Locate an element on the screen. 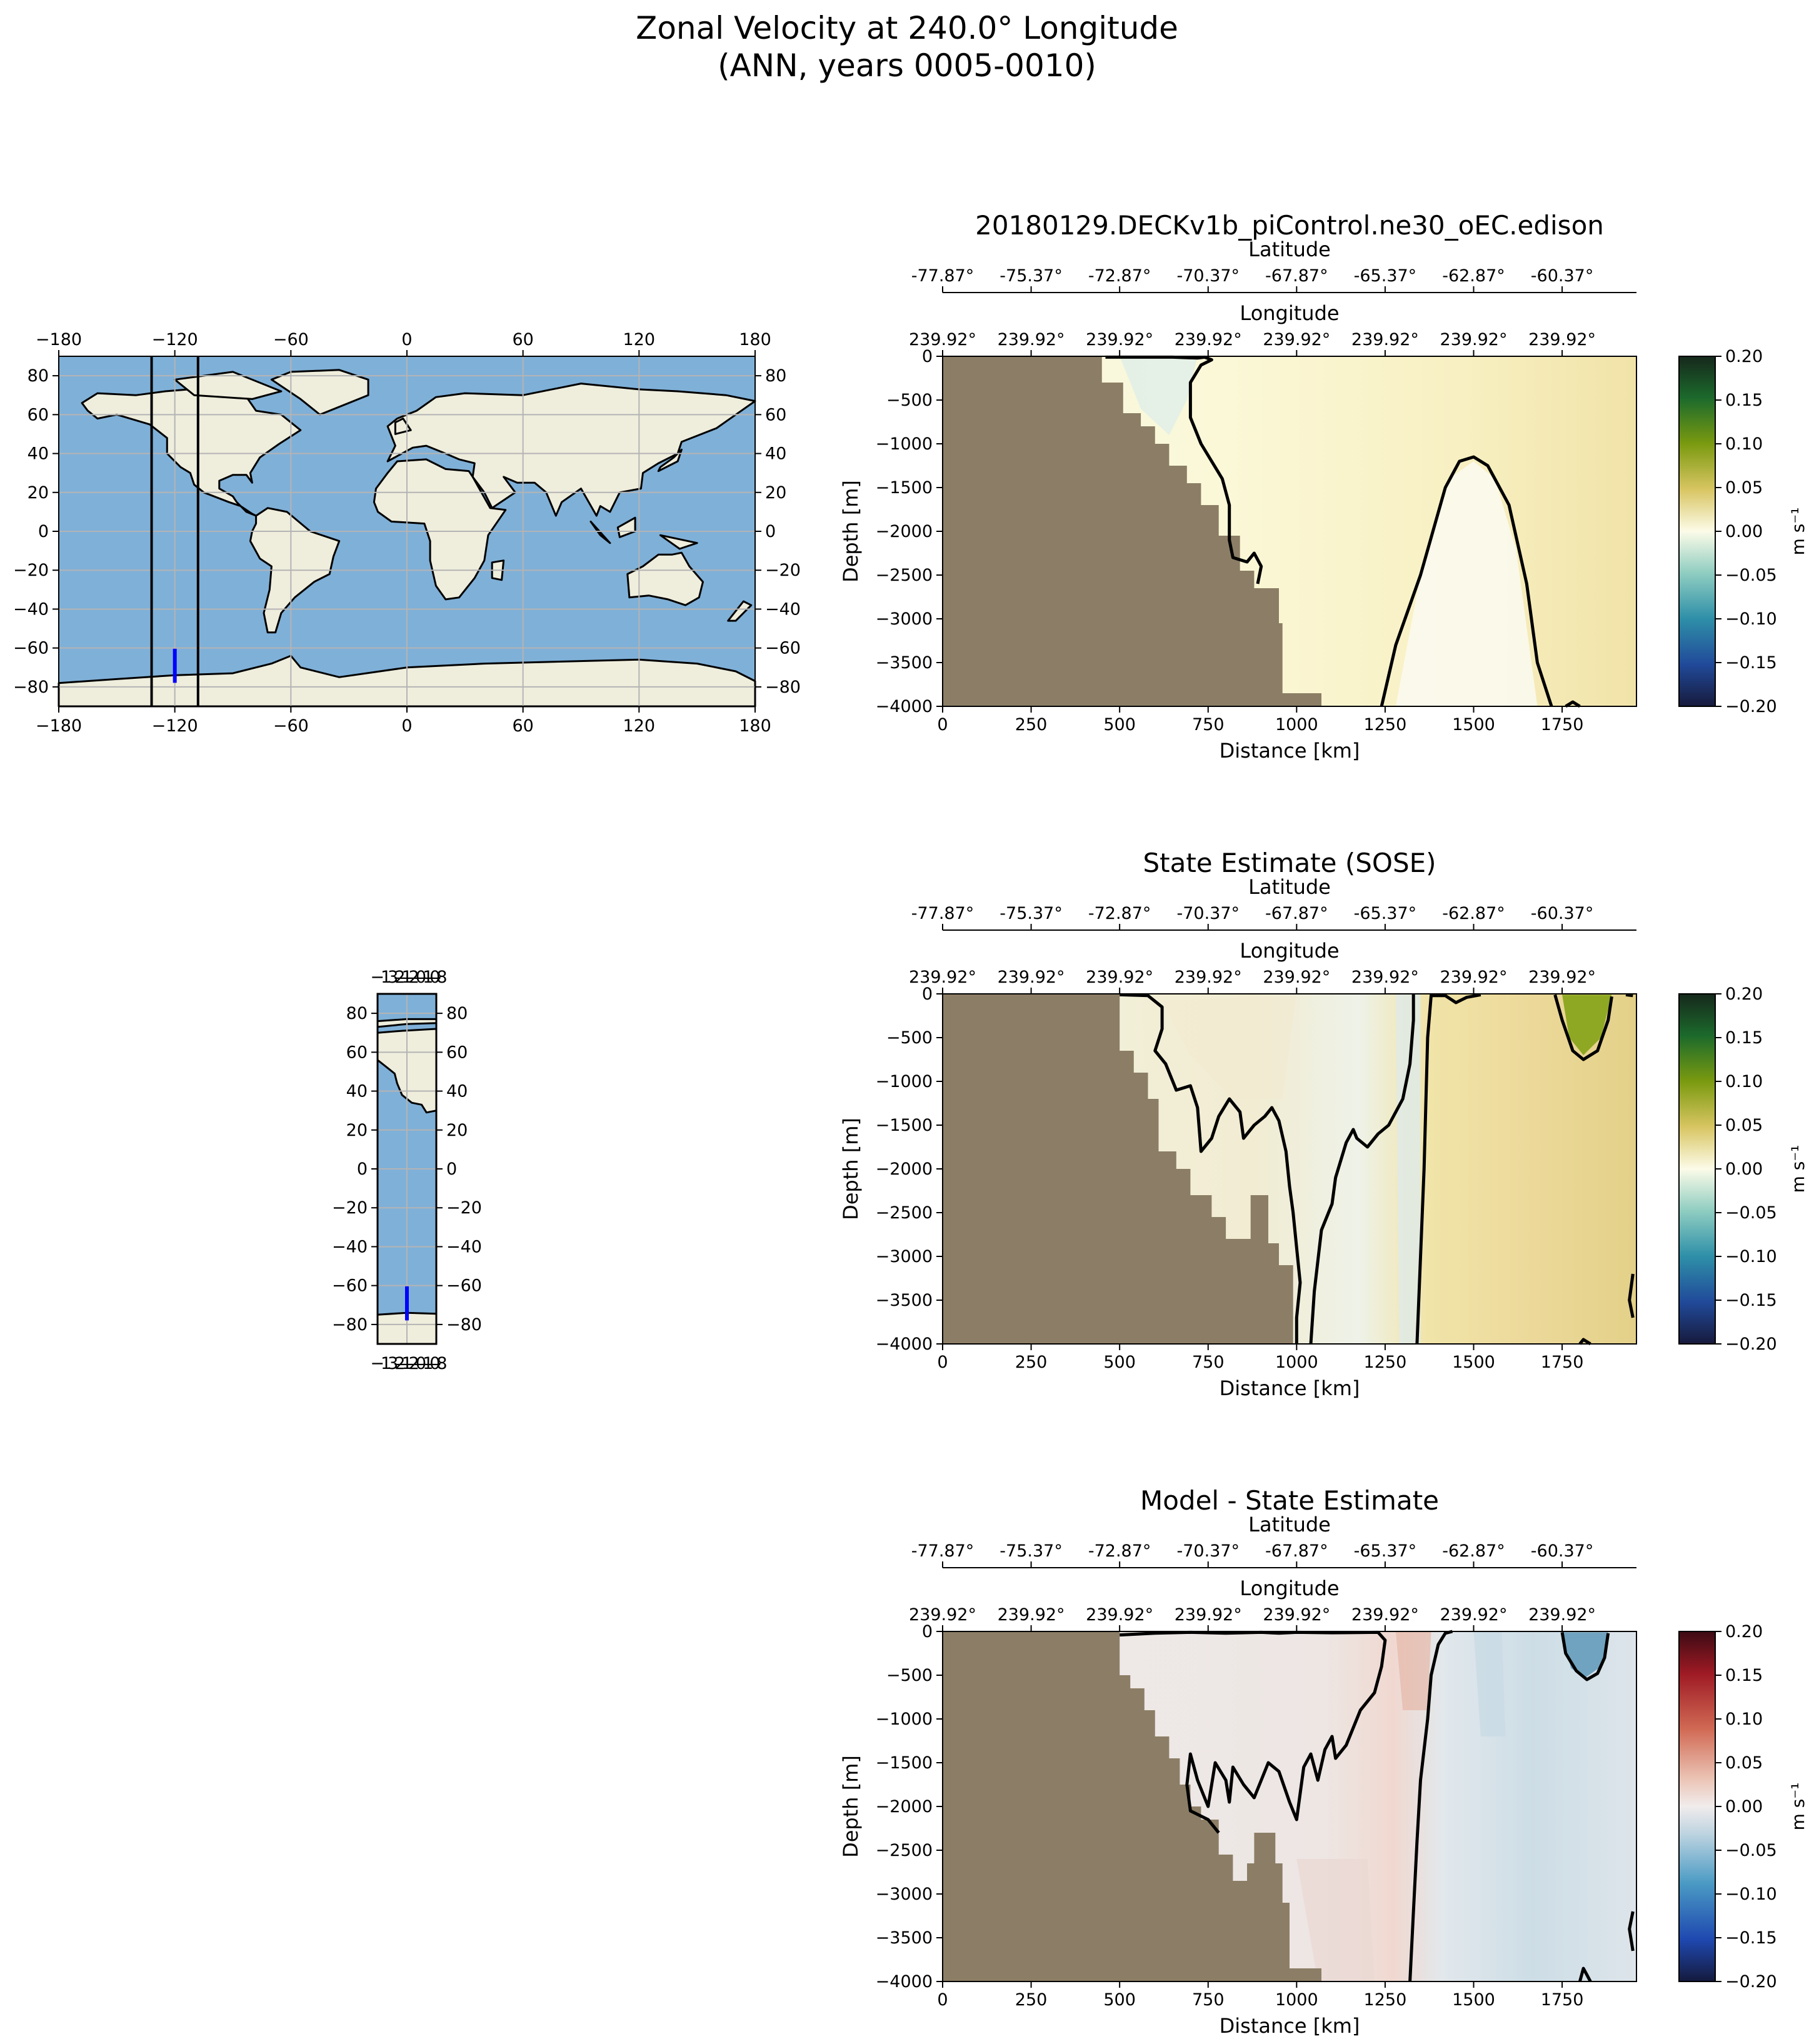 Image resolution: width=1814 pixels, height=2044 pixels. y-tick-label: −500 is located at coordinates (909, 1675).